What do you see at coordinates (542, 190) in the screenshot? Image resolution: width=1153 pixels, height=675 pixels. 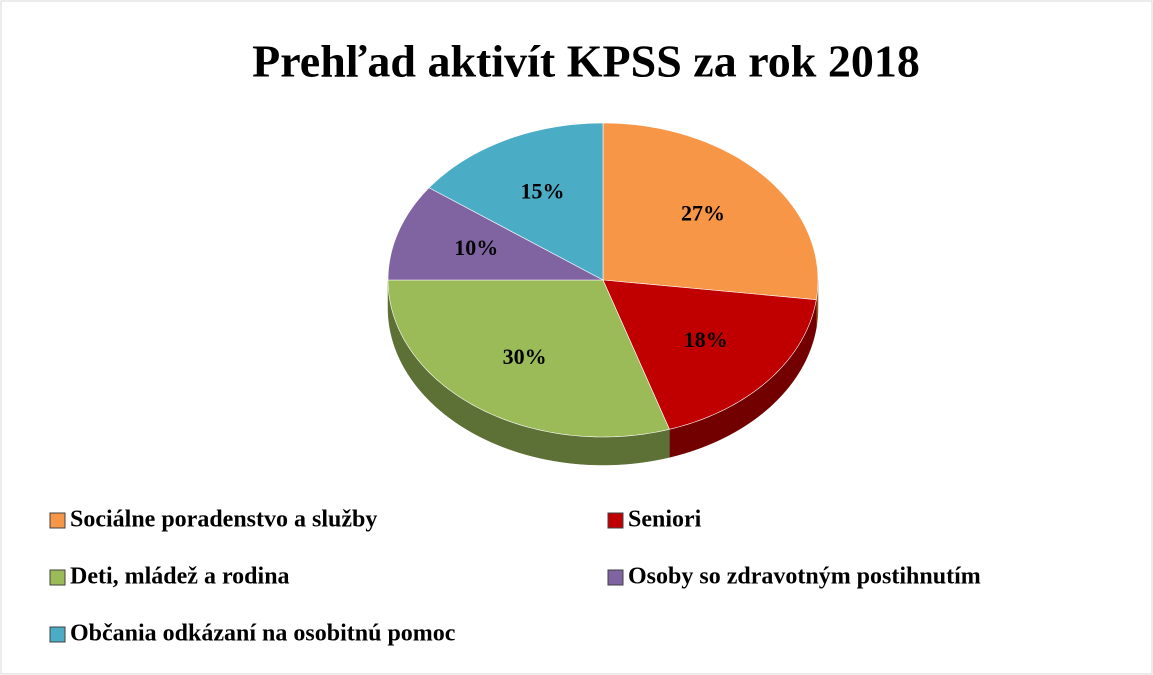 I see `data-label: 15%` at bounding box center [542, 190].